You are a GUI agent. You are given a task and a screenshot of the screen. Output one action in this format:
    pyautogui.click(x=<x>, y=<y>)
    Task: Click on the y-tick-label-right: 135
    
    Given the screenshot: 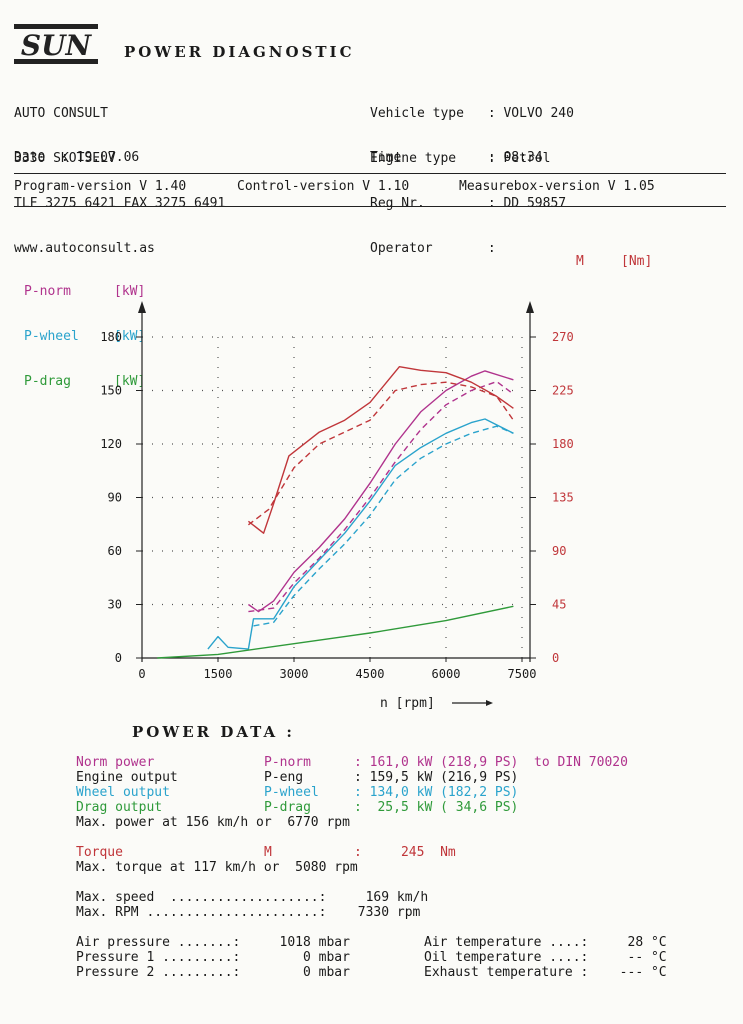 What is the action you would take?
    pyautogui.click(x=563, y=498)
    